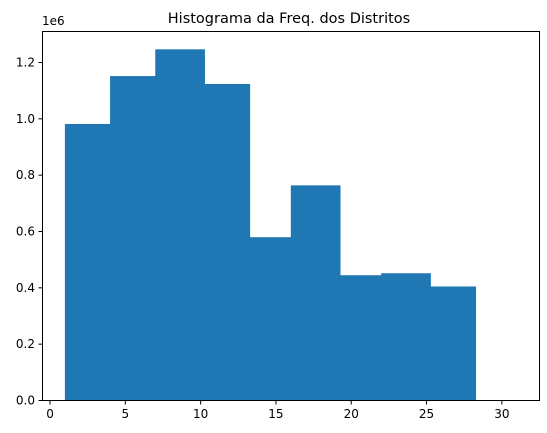  I want to click on y-tick-label: 0.6, so click(25, 231).